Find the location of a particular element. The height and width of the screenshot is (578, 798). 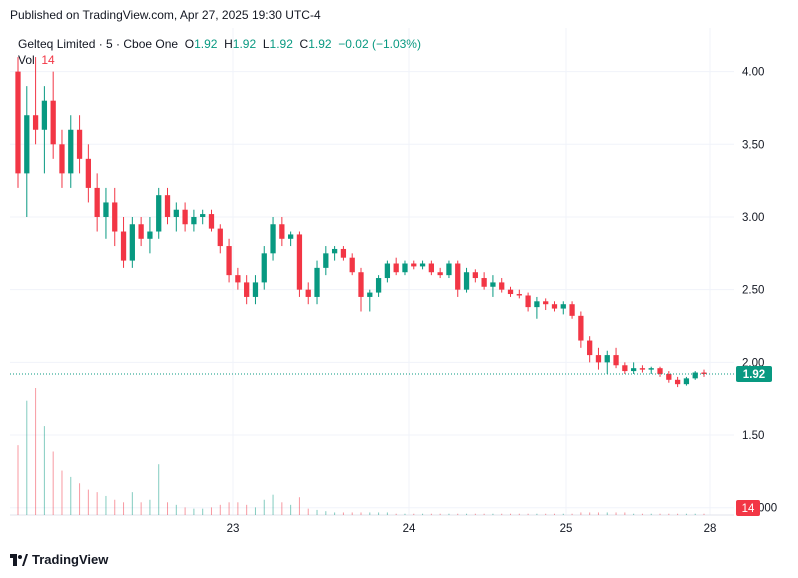

open-value: 1.92 is located at coordinates (206, 44).